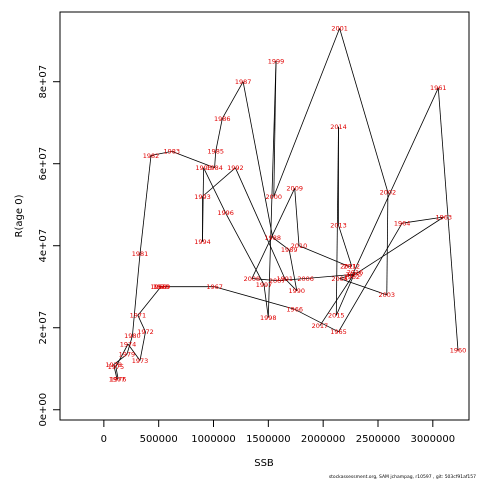 Image resolution: width=480 pixels, height=480 pixels. I want to click on year-label-1969: 1969, so click(162, 287).